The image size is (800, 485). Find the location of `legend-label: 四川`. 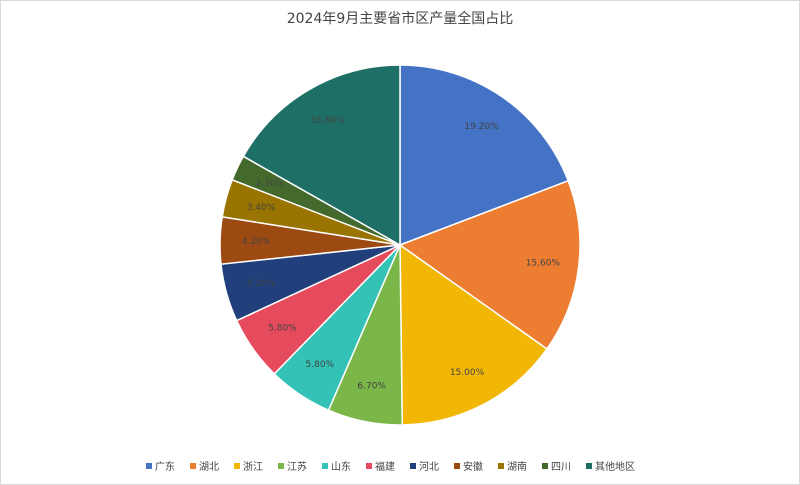

legend-label: 四川 is located at coordinates (561, 467).